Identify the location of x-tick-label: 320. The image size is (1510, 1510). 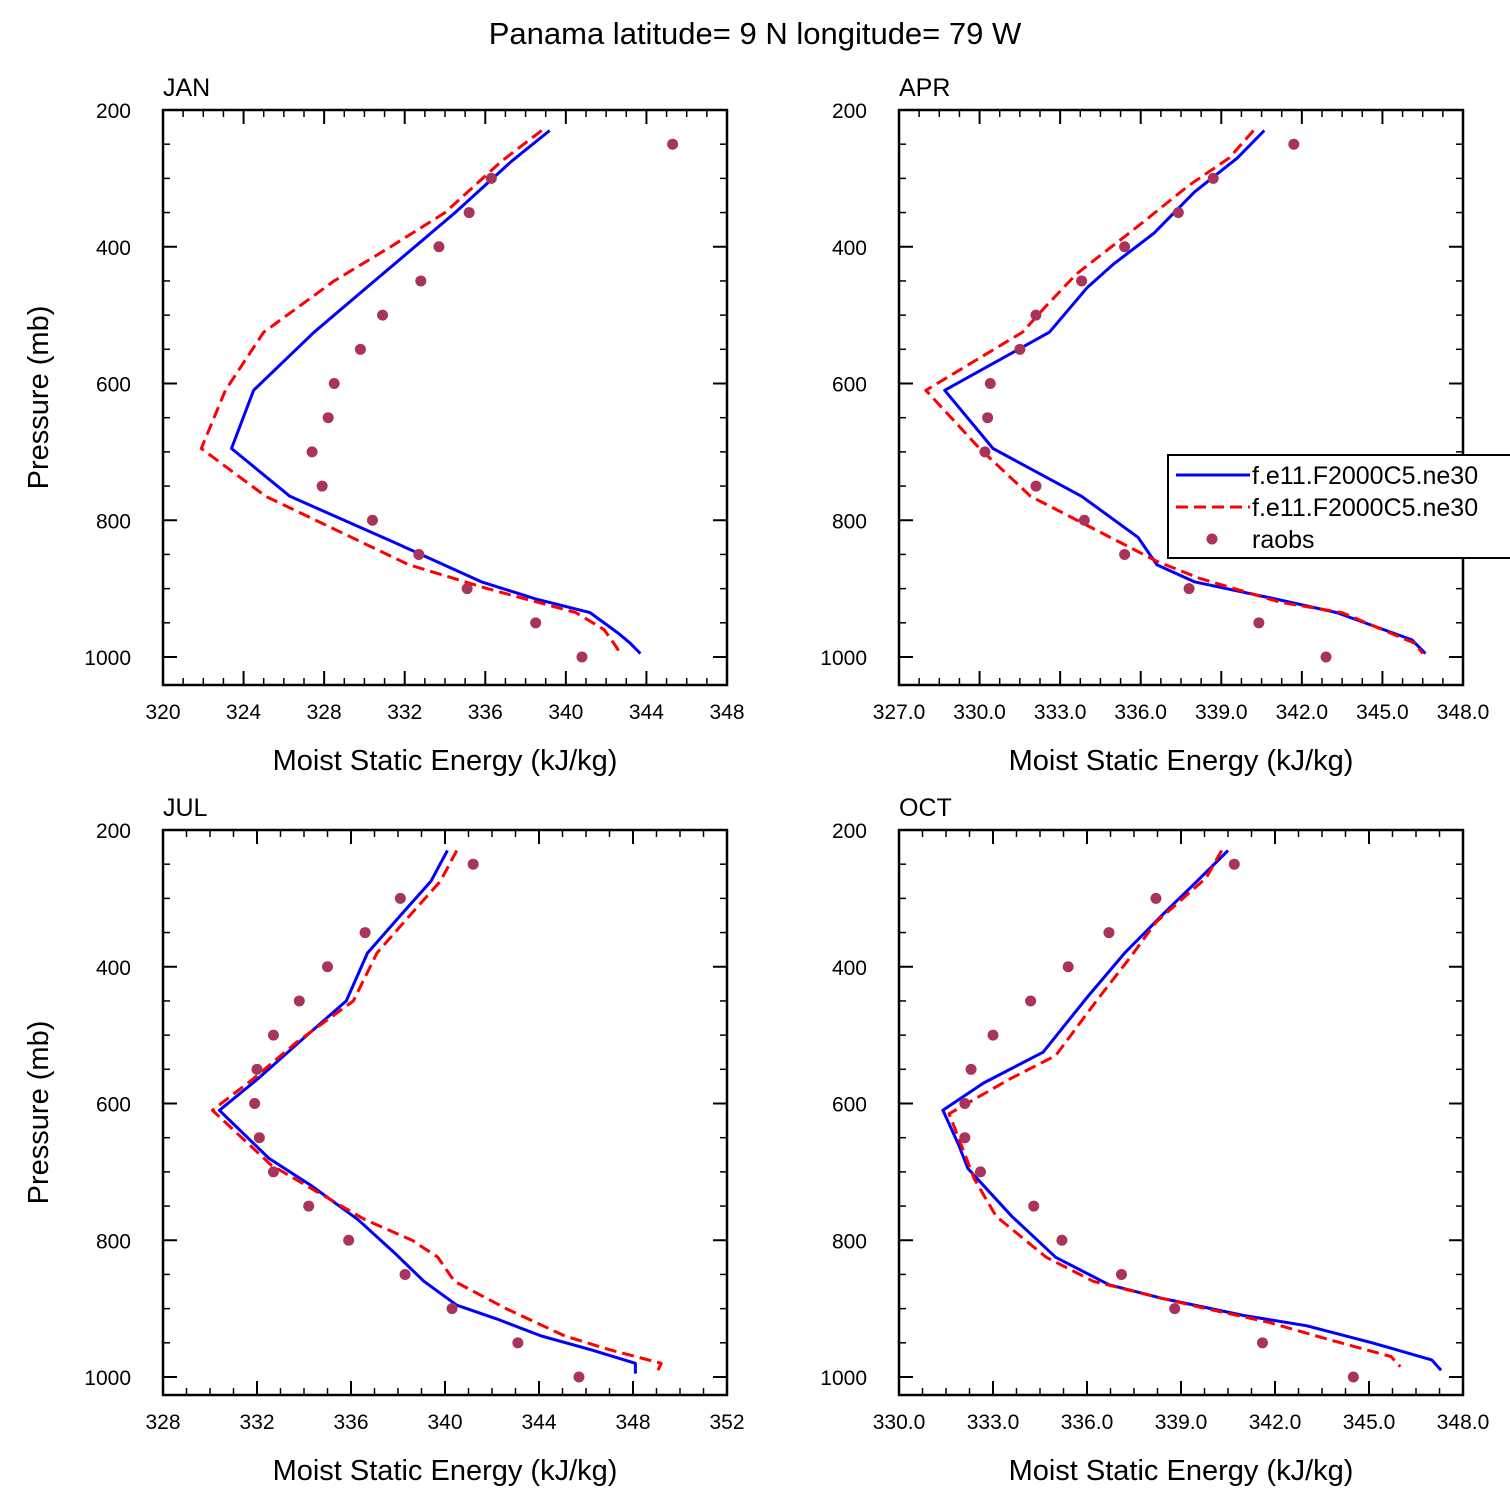
(162, 712).